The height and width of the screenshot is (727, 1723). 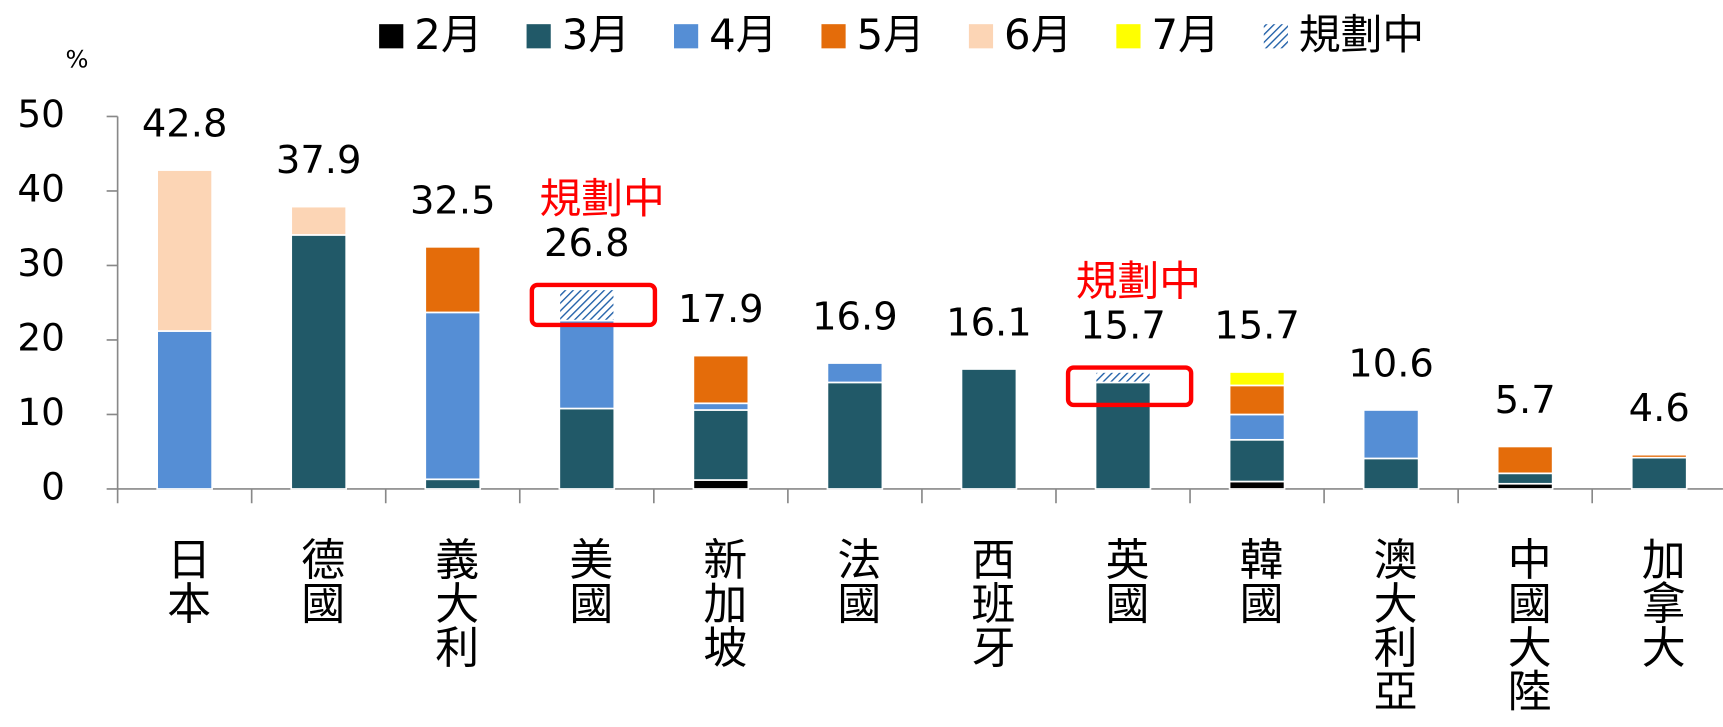 I want to click on x-tick-label: 韓國, so click(x=1257, y=580).